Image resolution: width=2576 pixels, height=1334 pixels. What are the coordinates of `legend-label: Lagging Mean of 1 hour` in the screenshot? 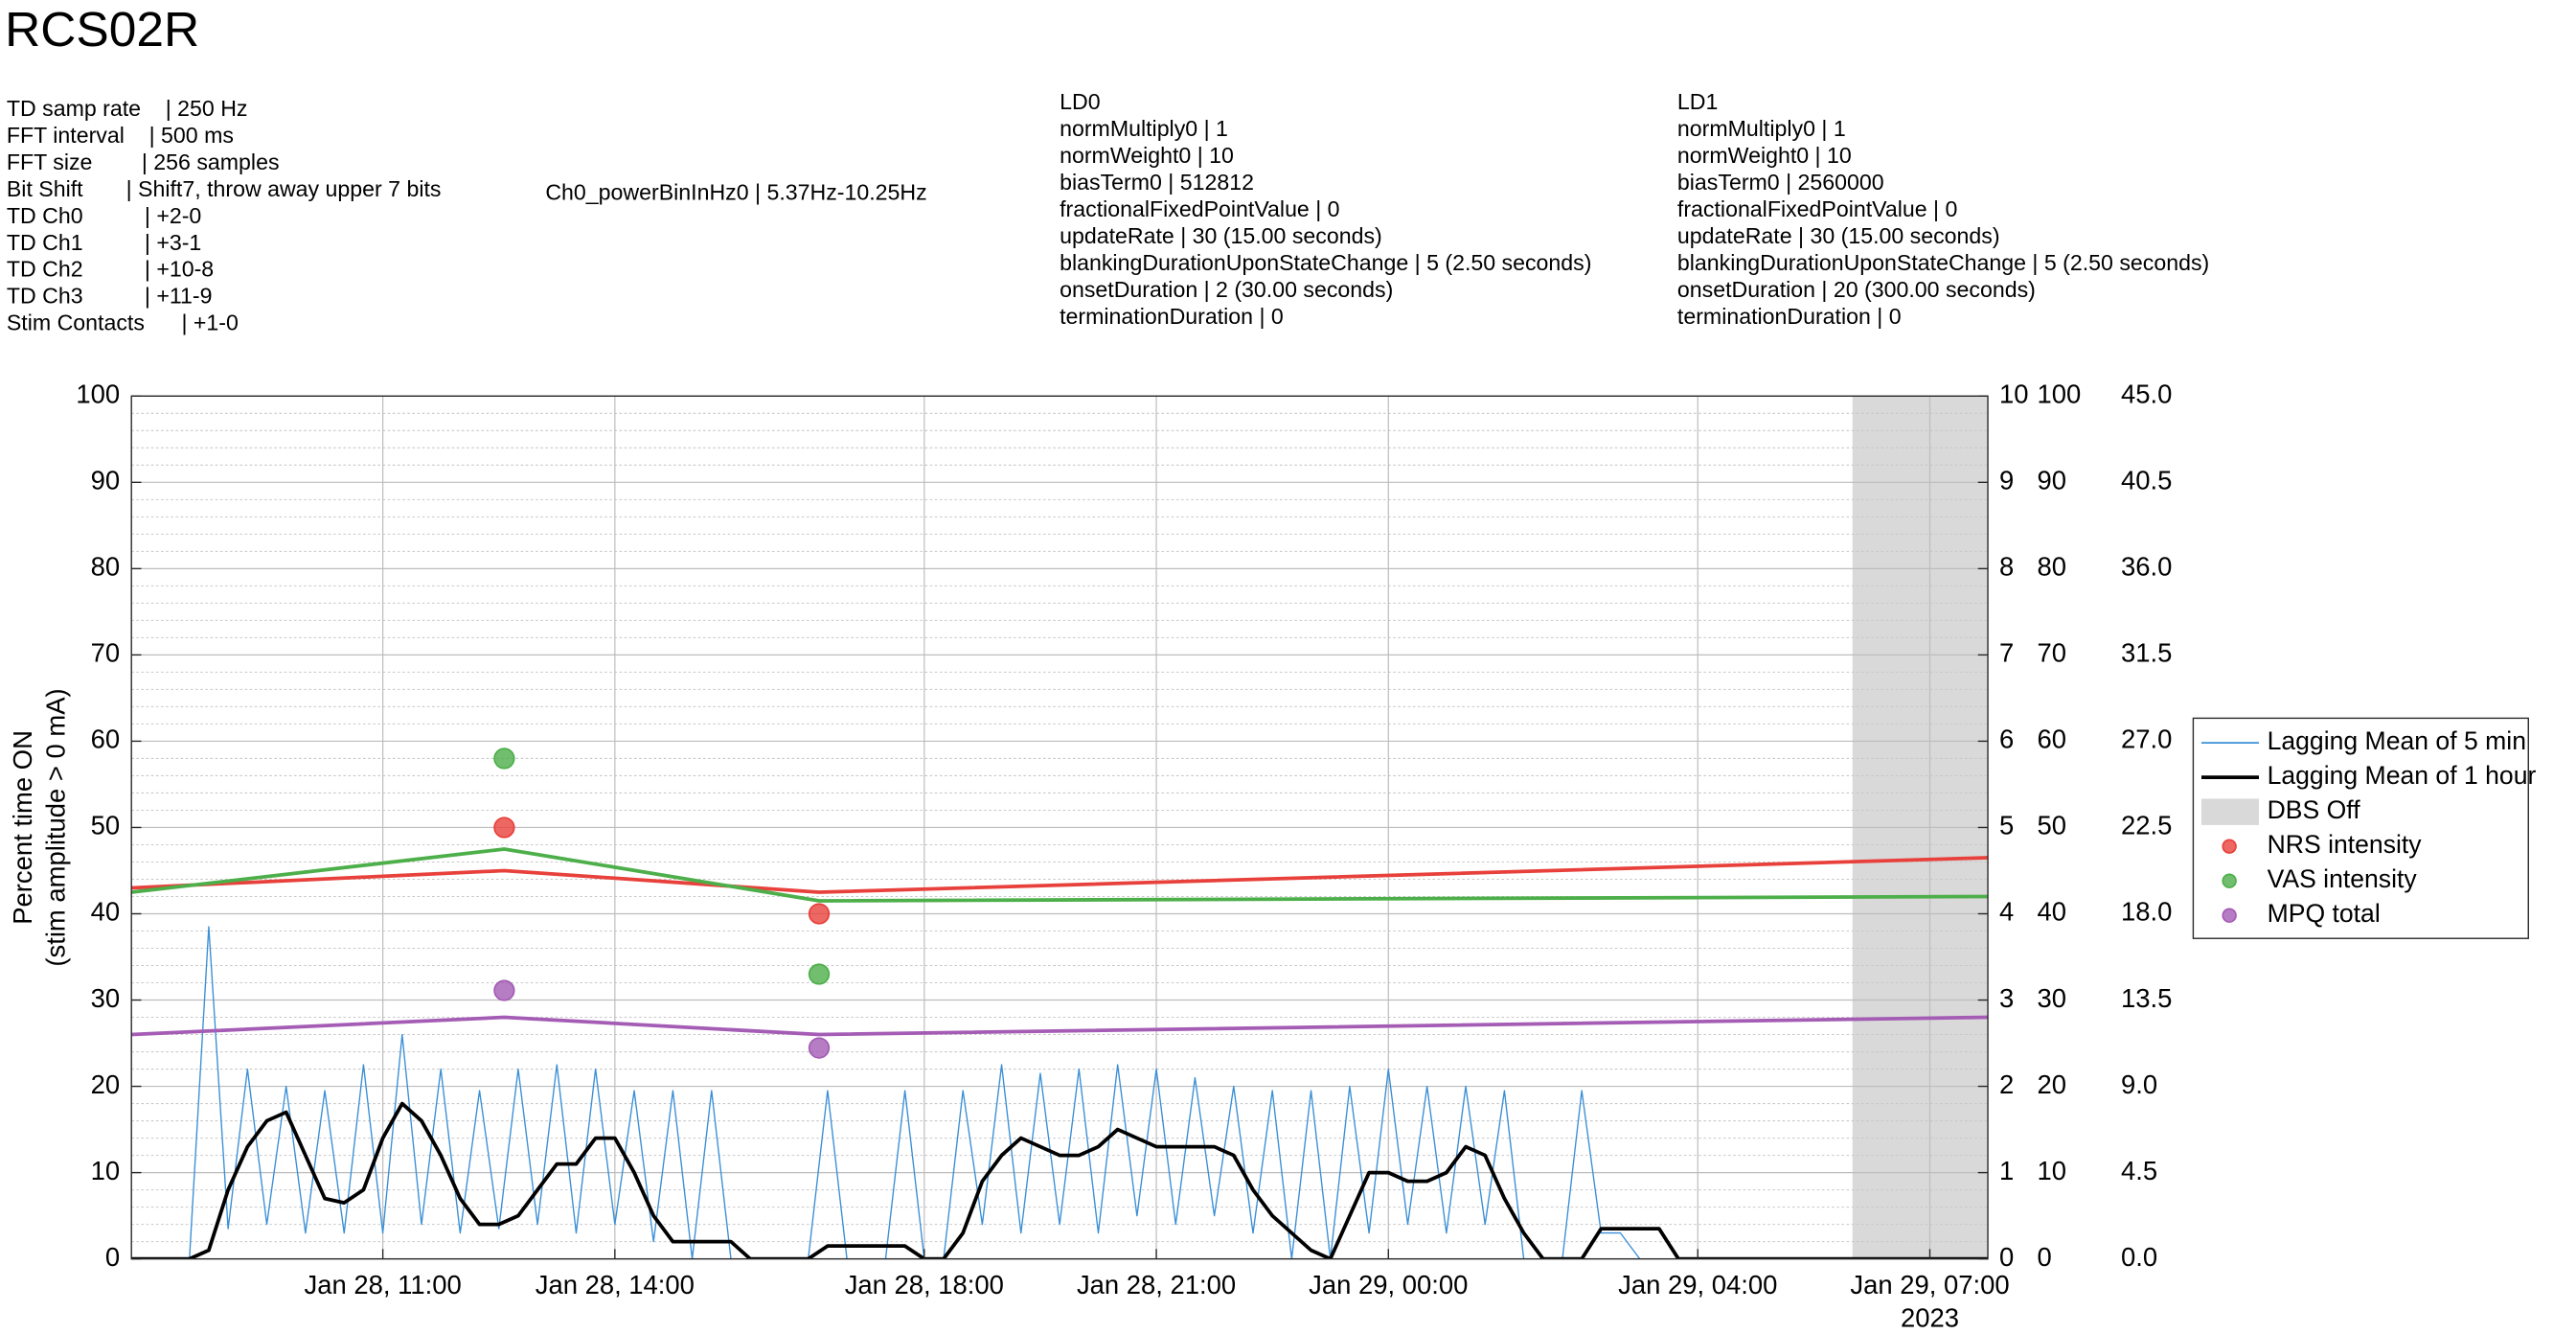 It's located at (2402, 775).